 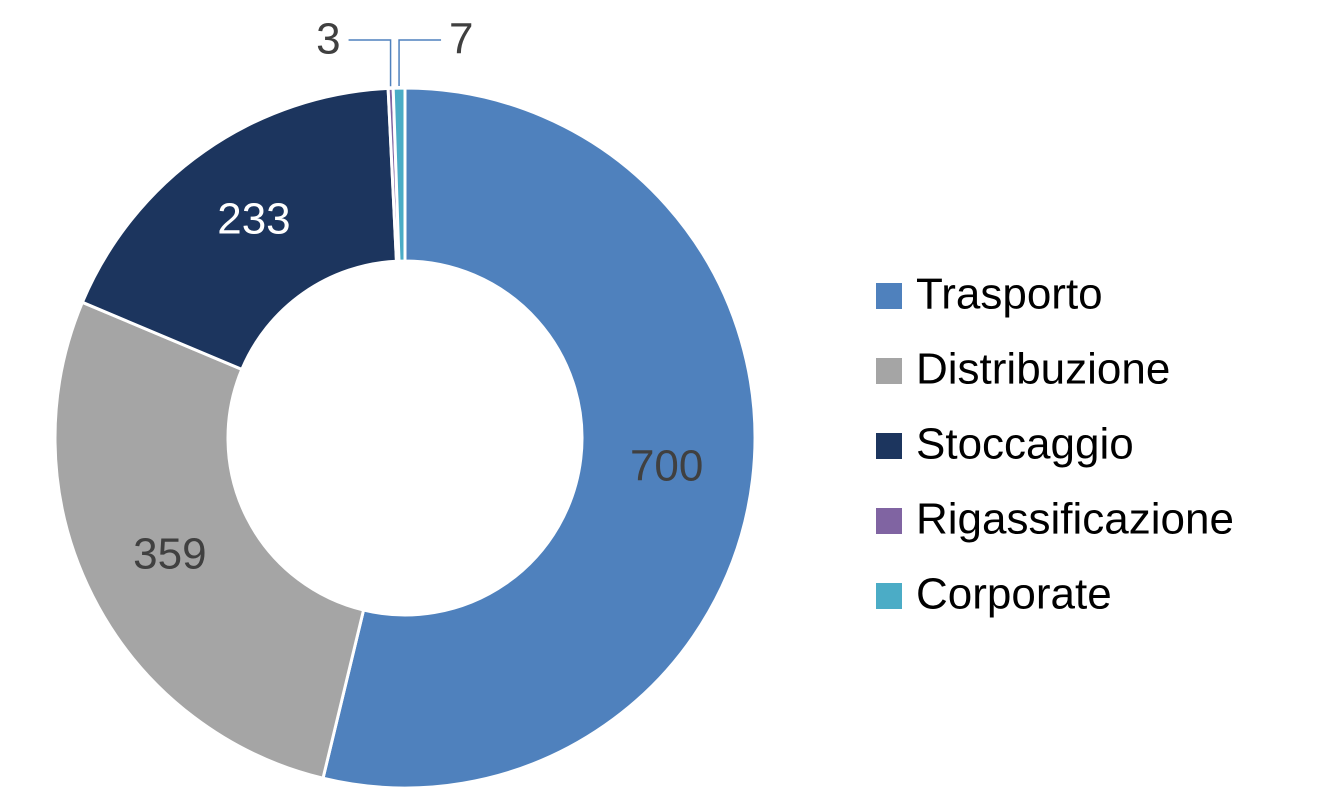 What do you see at coordinates (1075, 519) in the screenshot?
I see `legend-label: Rigassificazione` at bounding box center [1075, 519].